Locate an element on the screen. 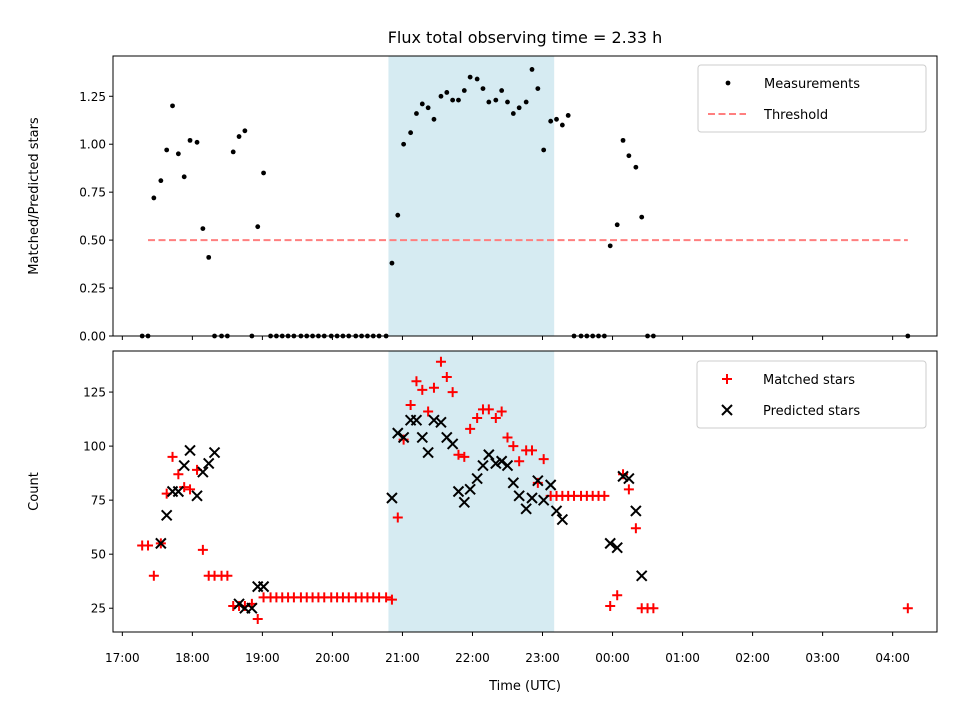  x-tick-label: 03:00 is located at coordinates (822, 658).